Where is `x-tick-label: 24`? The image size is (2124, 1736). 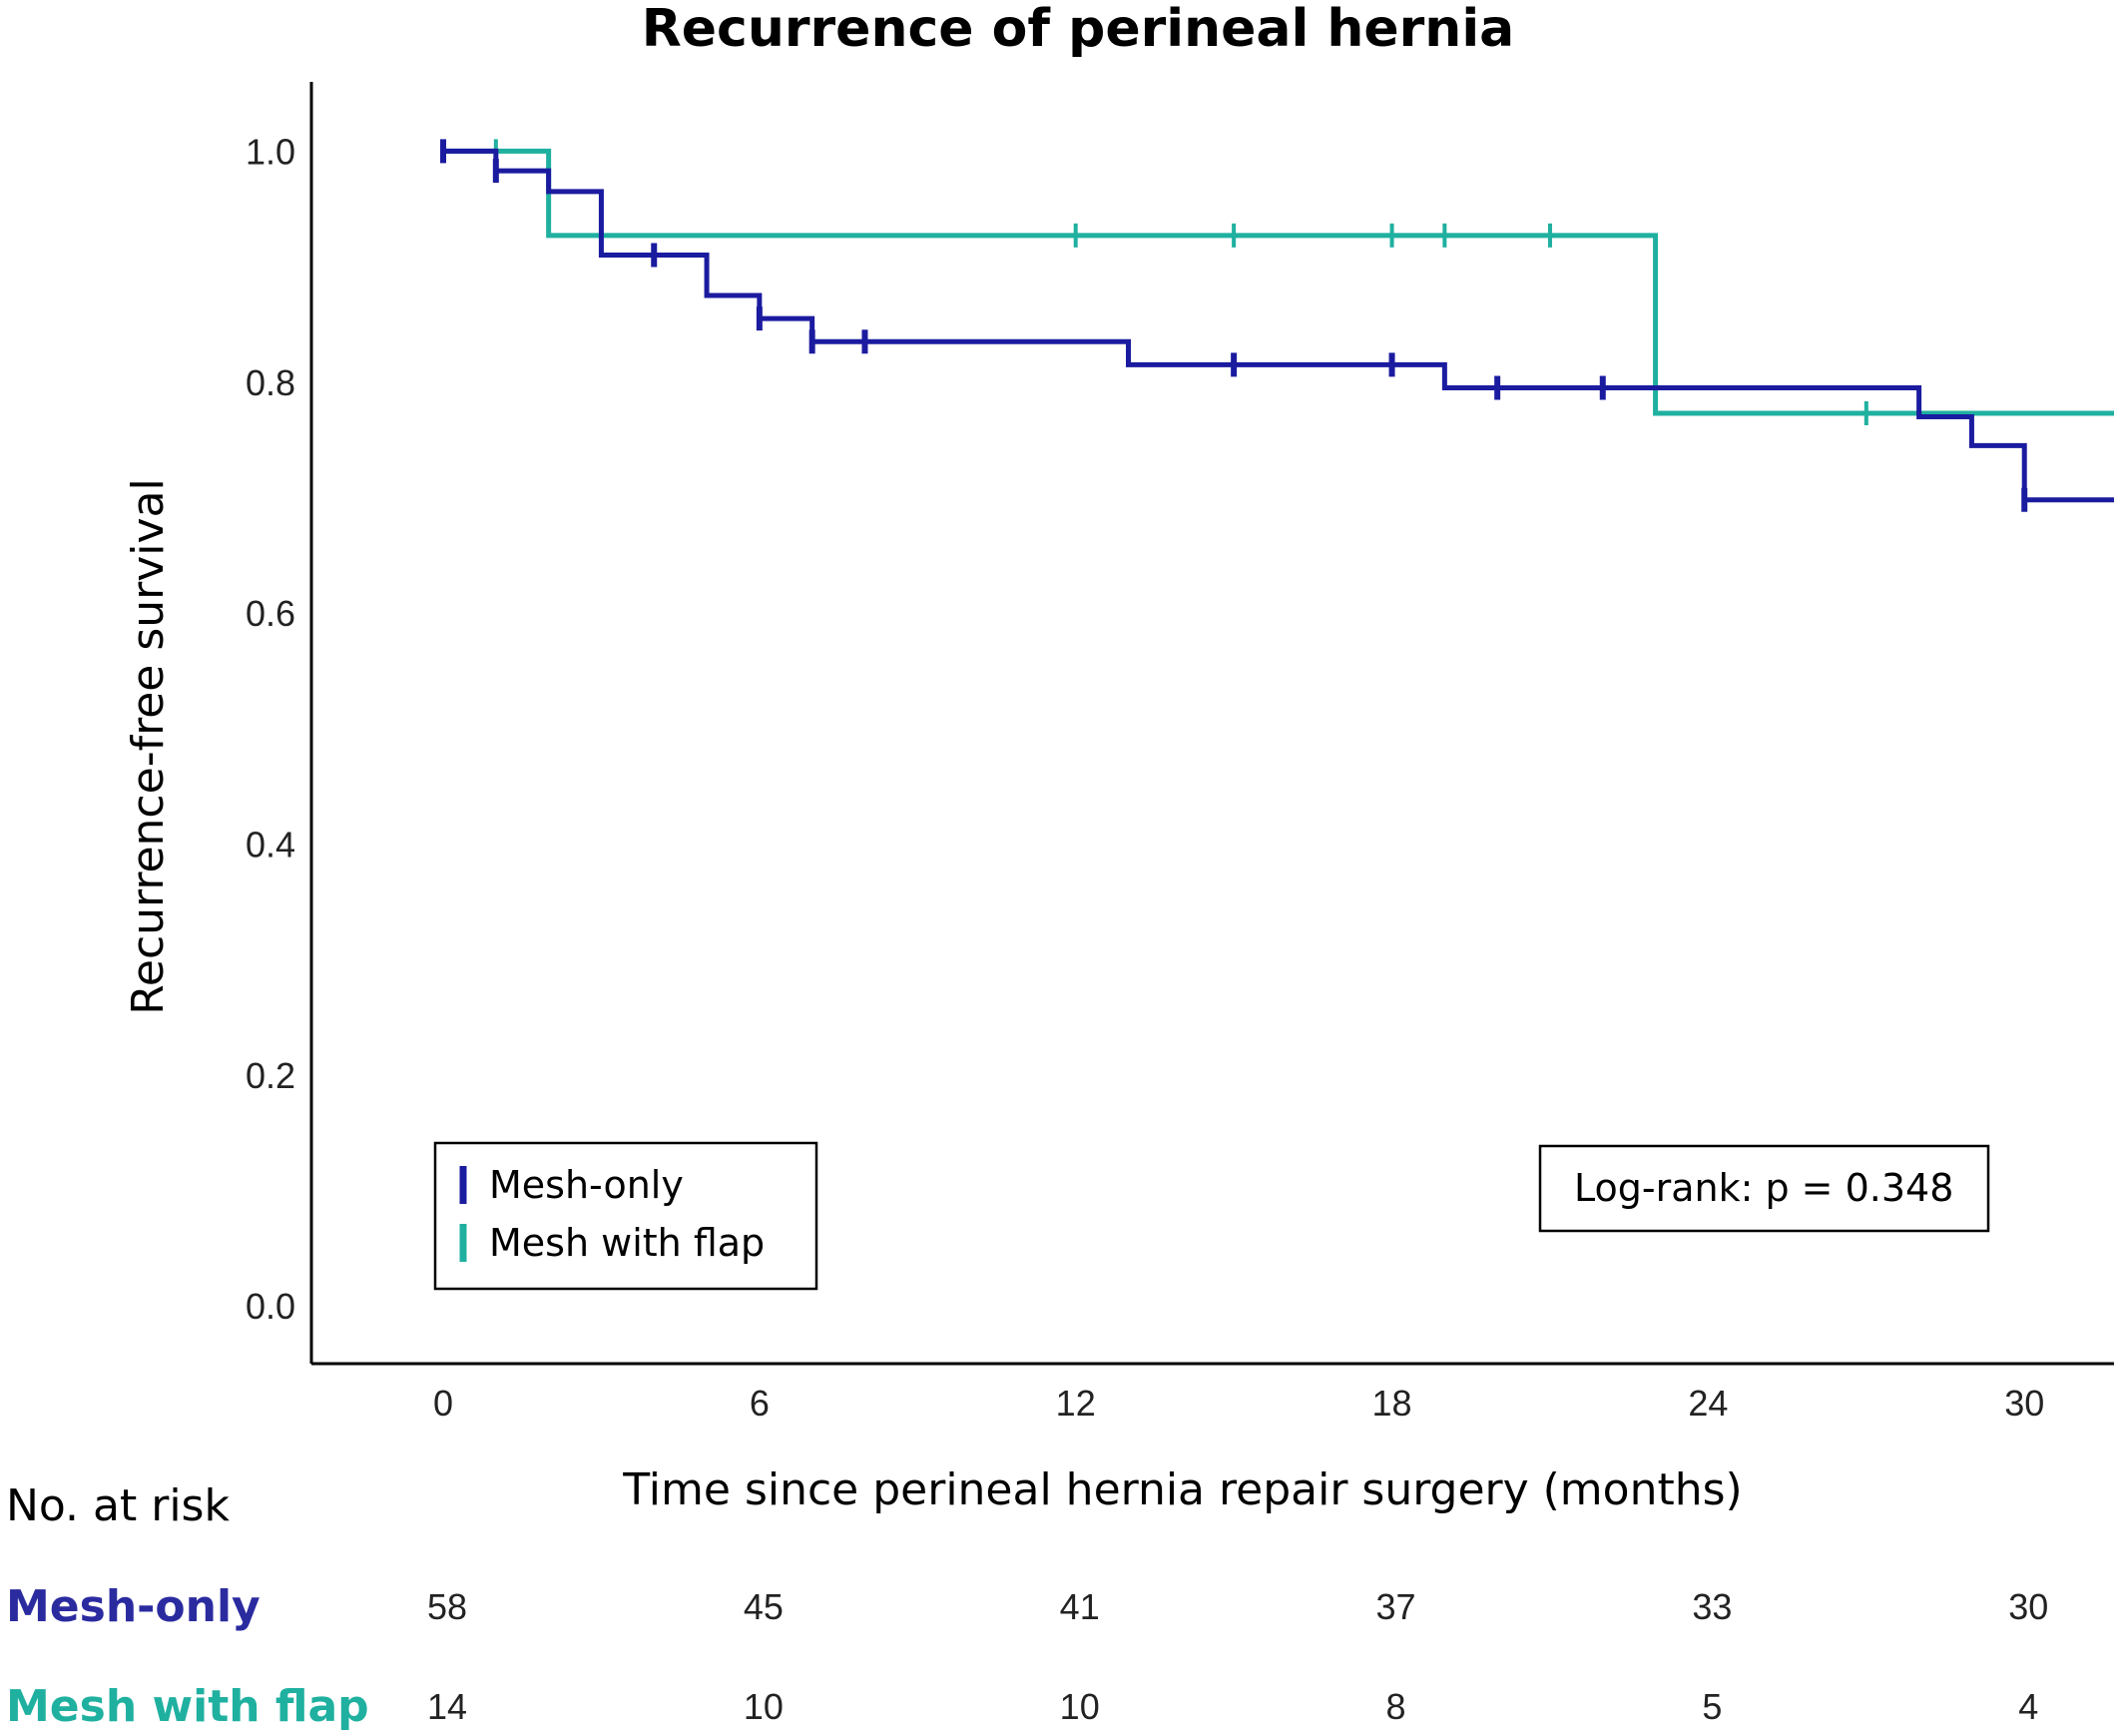 x-tick-label: 24 is located at coordinates (1708, 1403).